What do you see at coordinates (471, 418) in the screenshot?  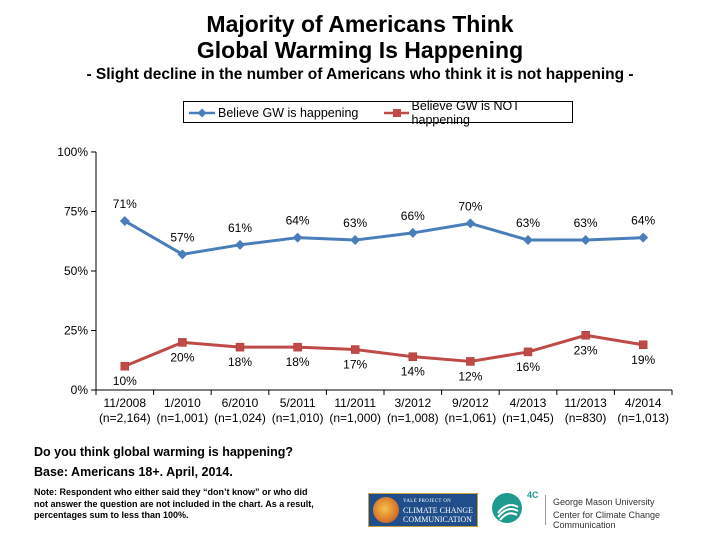 I see `x-tick-sample-label: (n=1,061)` at bounding box center [471, 418].